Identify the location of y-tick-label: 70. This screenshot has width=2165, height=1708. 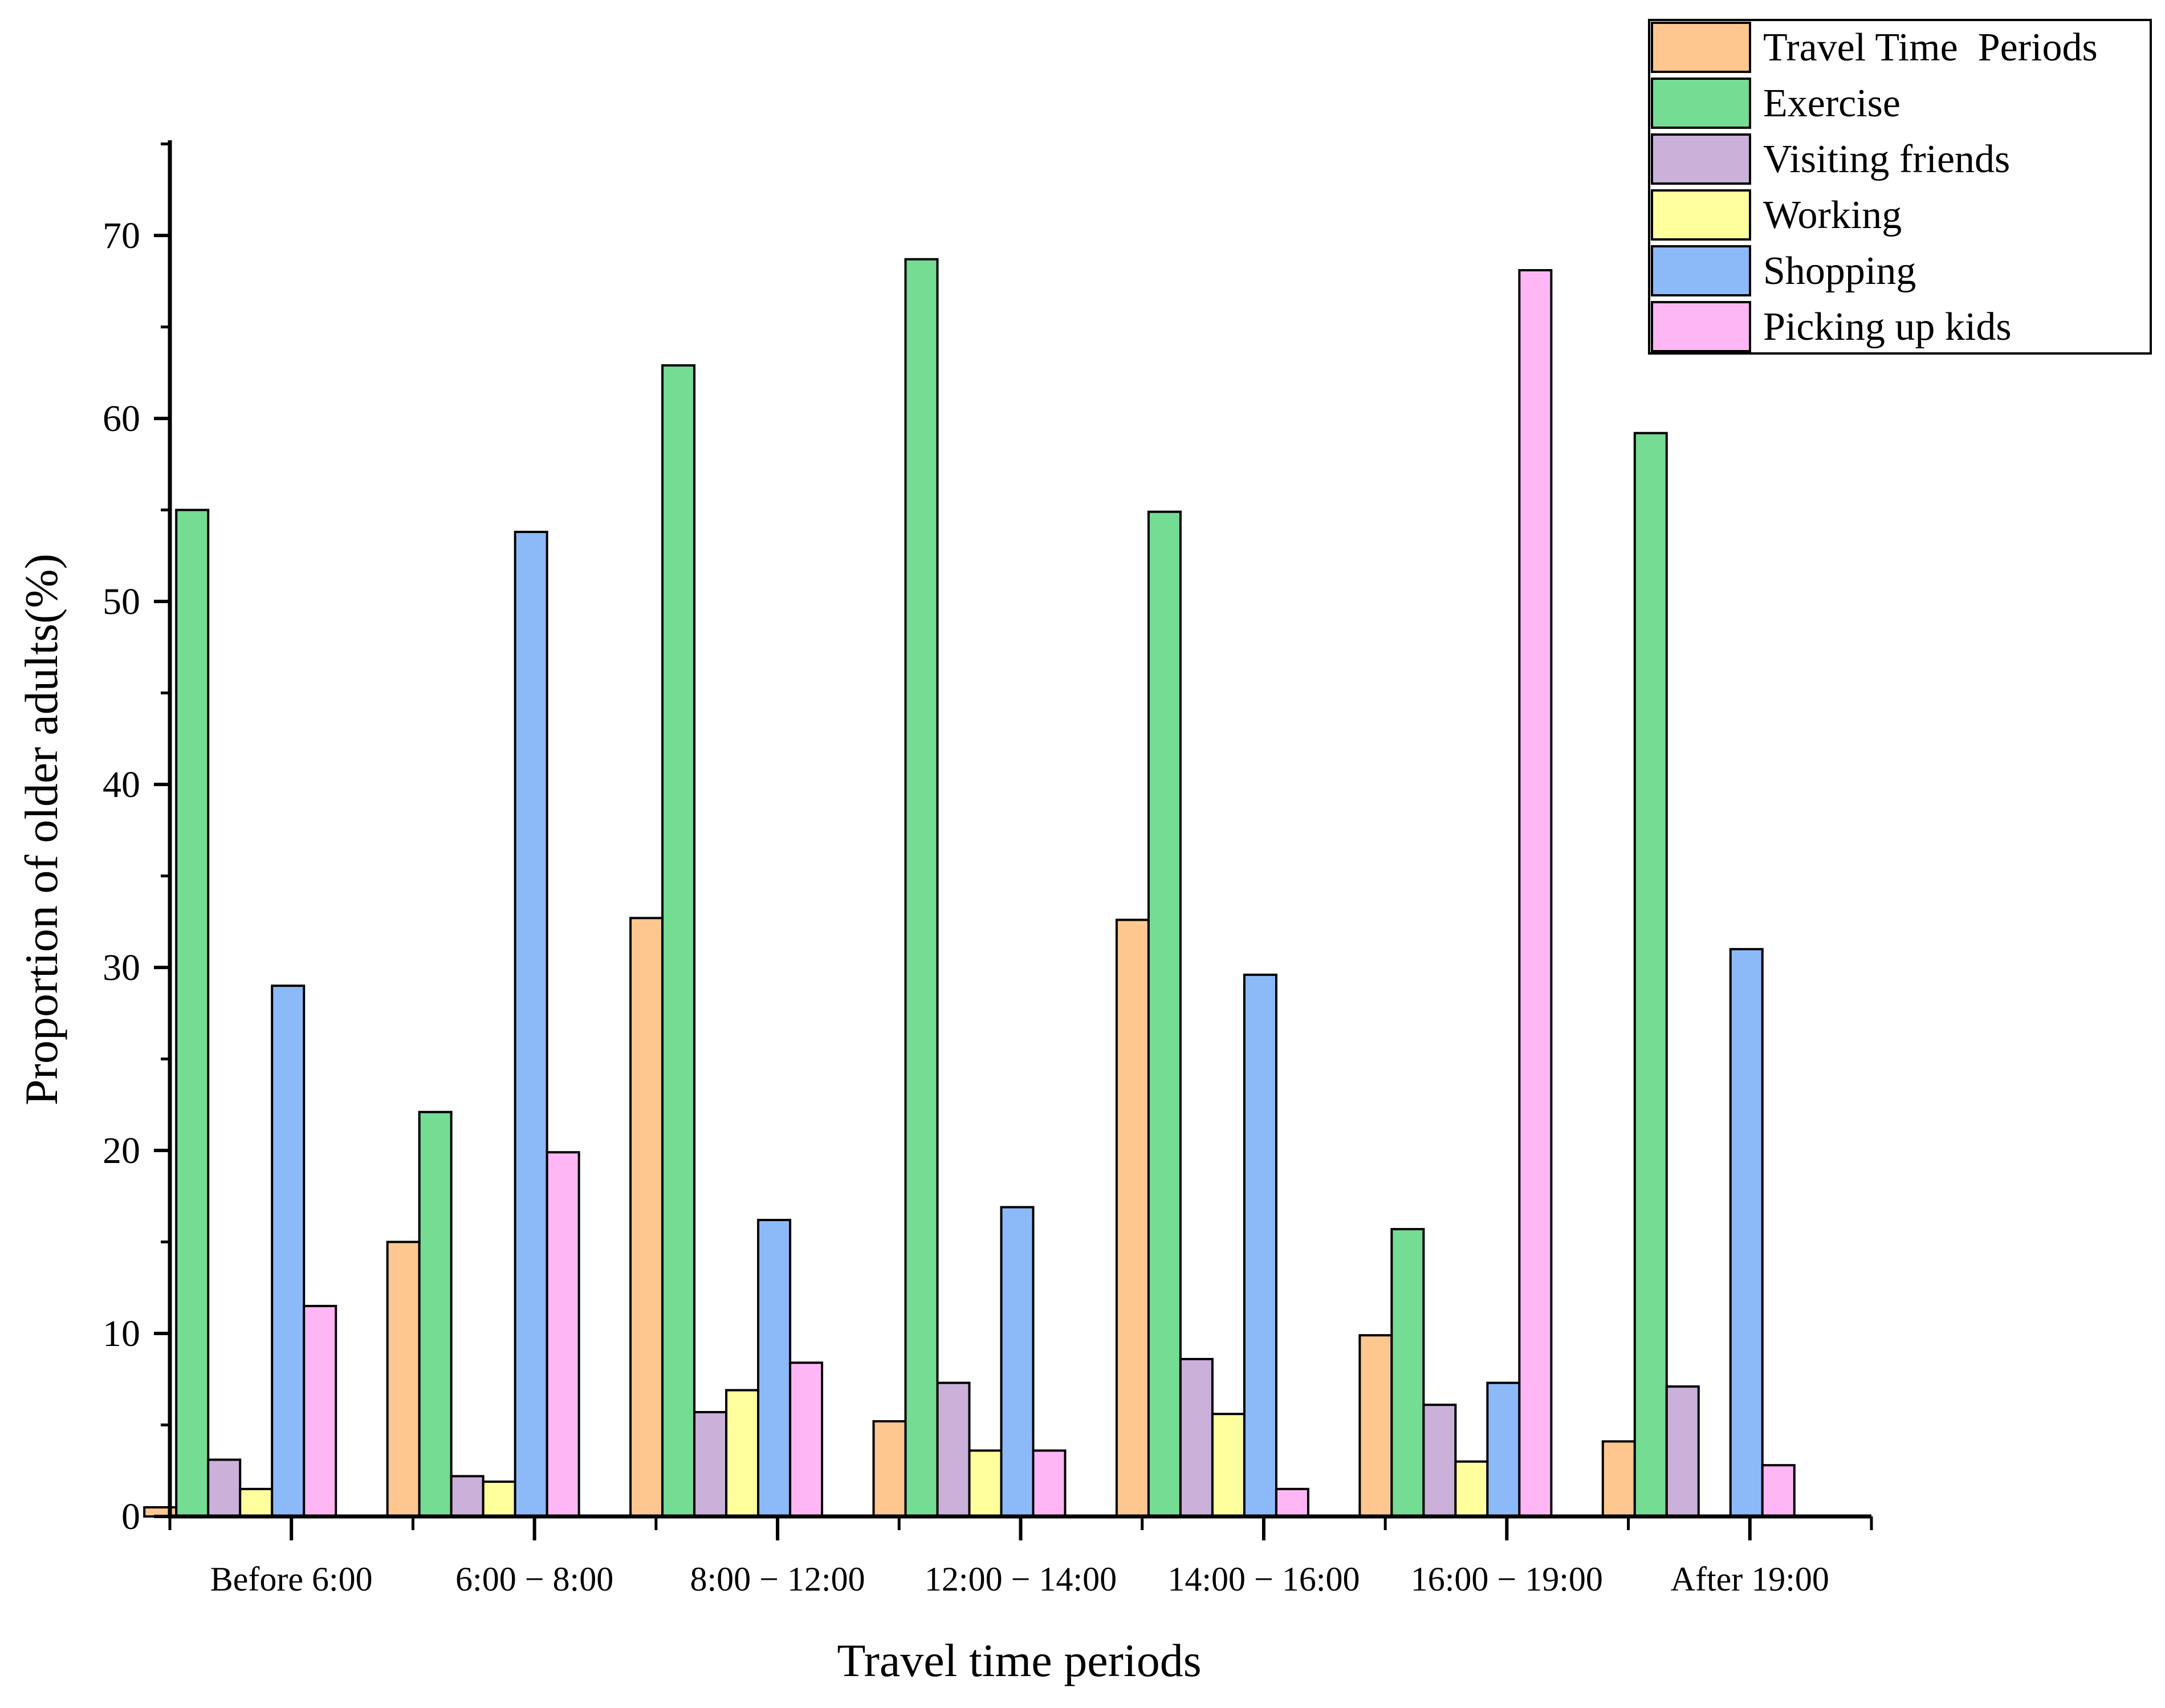
(121, 236).